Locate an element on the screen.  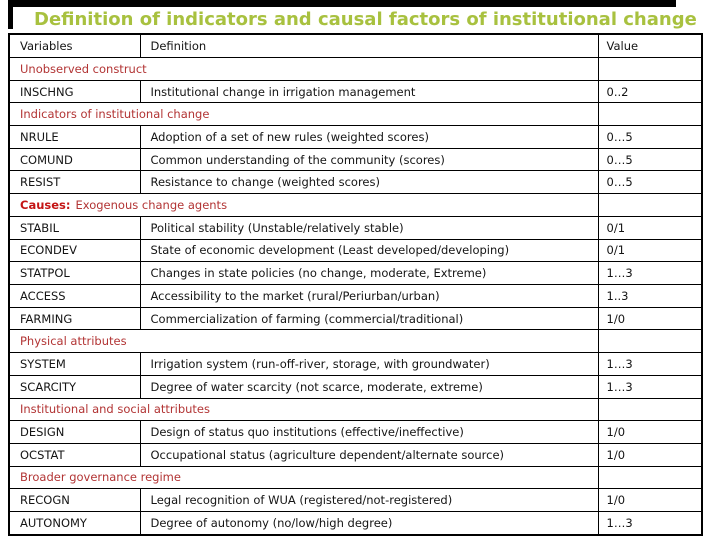
table-header-row: Variables Definition Value is located at coordinates (355, 45).